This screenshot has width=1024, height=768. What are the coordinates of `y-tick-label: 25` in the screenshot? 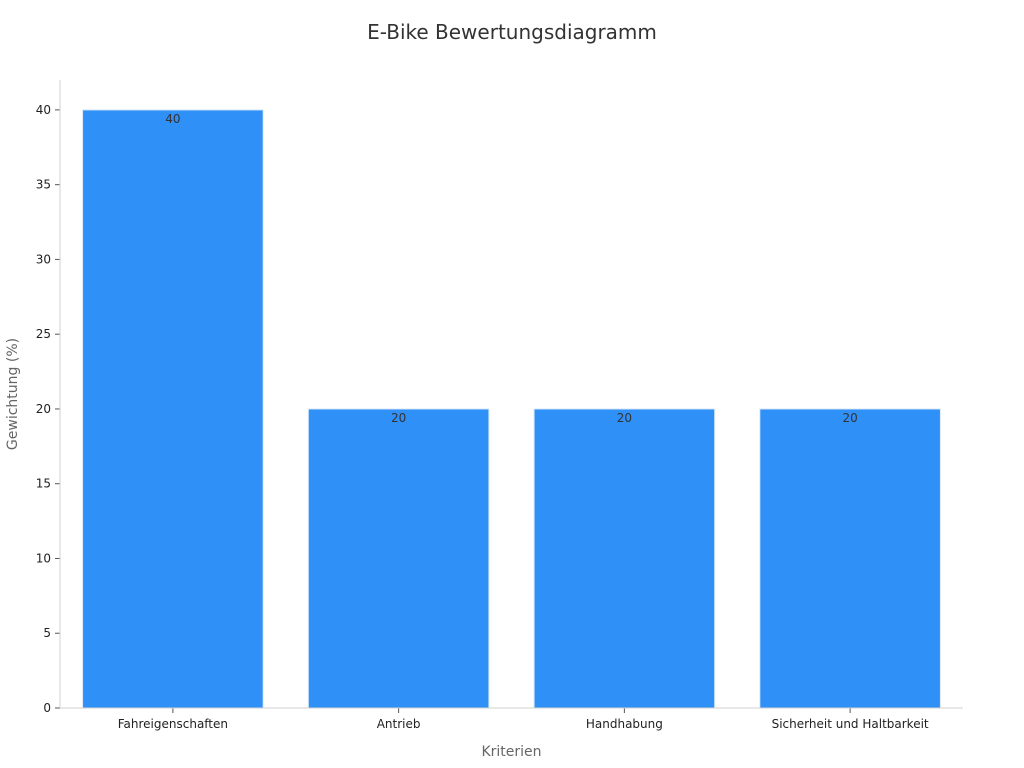 It's located at (43, 334).